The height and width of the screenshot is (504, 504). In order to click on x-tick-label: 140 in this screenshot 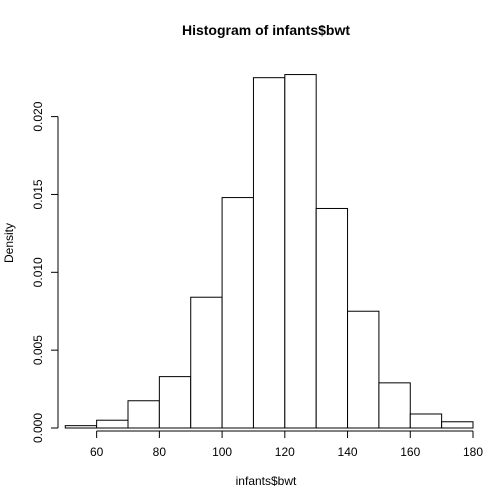, I will do `click(348, 452)`.